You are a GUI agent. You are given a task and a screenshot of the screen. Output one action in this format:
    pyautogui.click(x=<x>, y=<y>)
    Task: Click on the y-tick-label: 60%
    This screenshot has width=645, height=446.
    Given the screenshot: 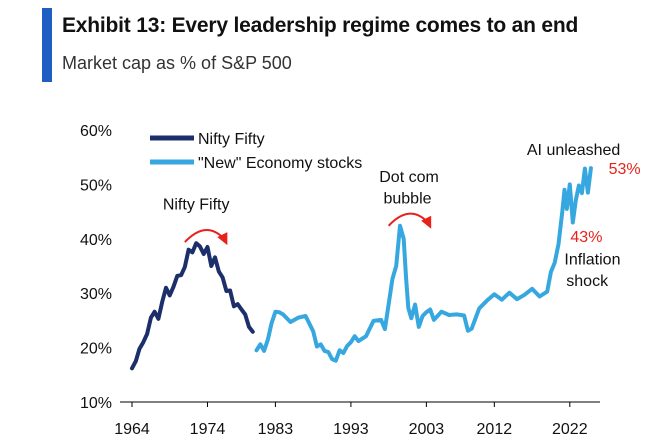 What is the action you would take?
    pyautogui.click(x=96, y=131)
    